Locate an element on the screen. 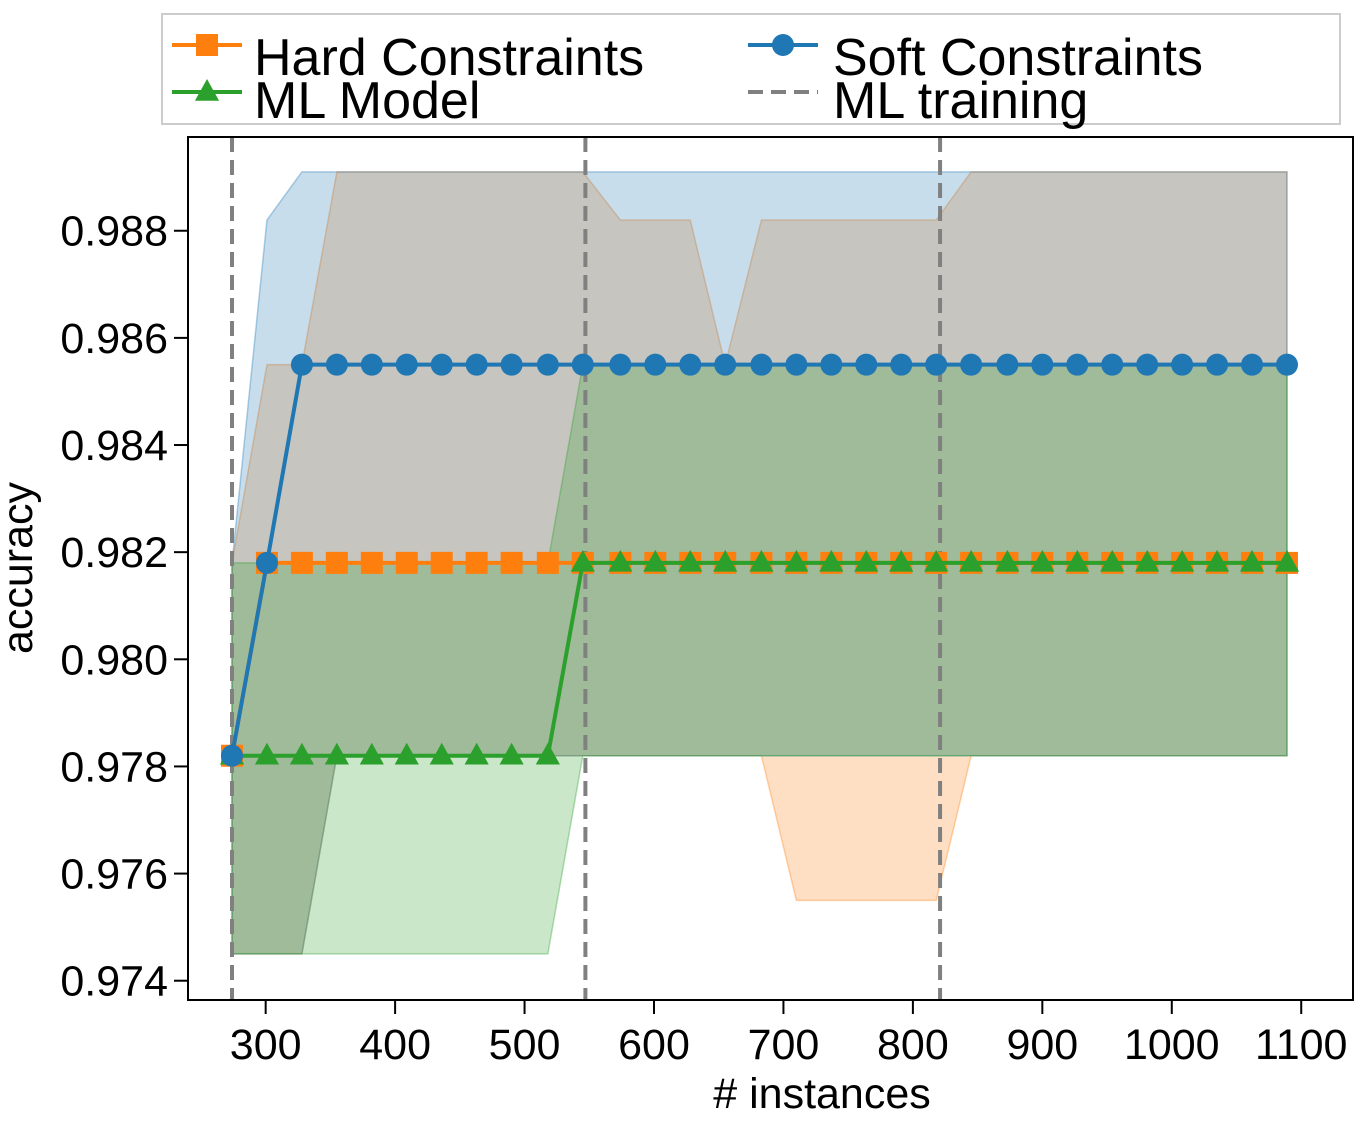  y-axis-label: accuracy is located at coordinates (21, 567).